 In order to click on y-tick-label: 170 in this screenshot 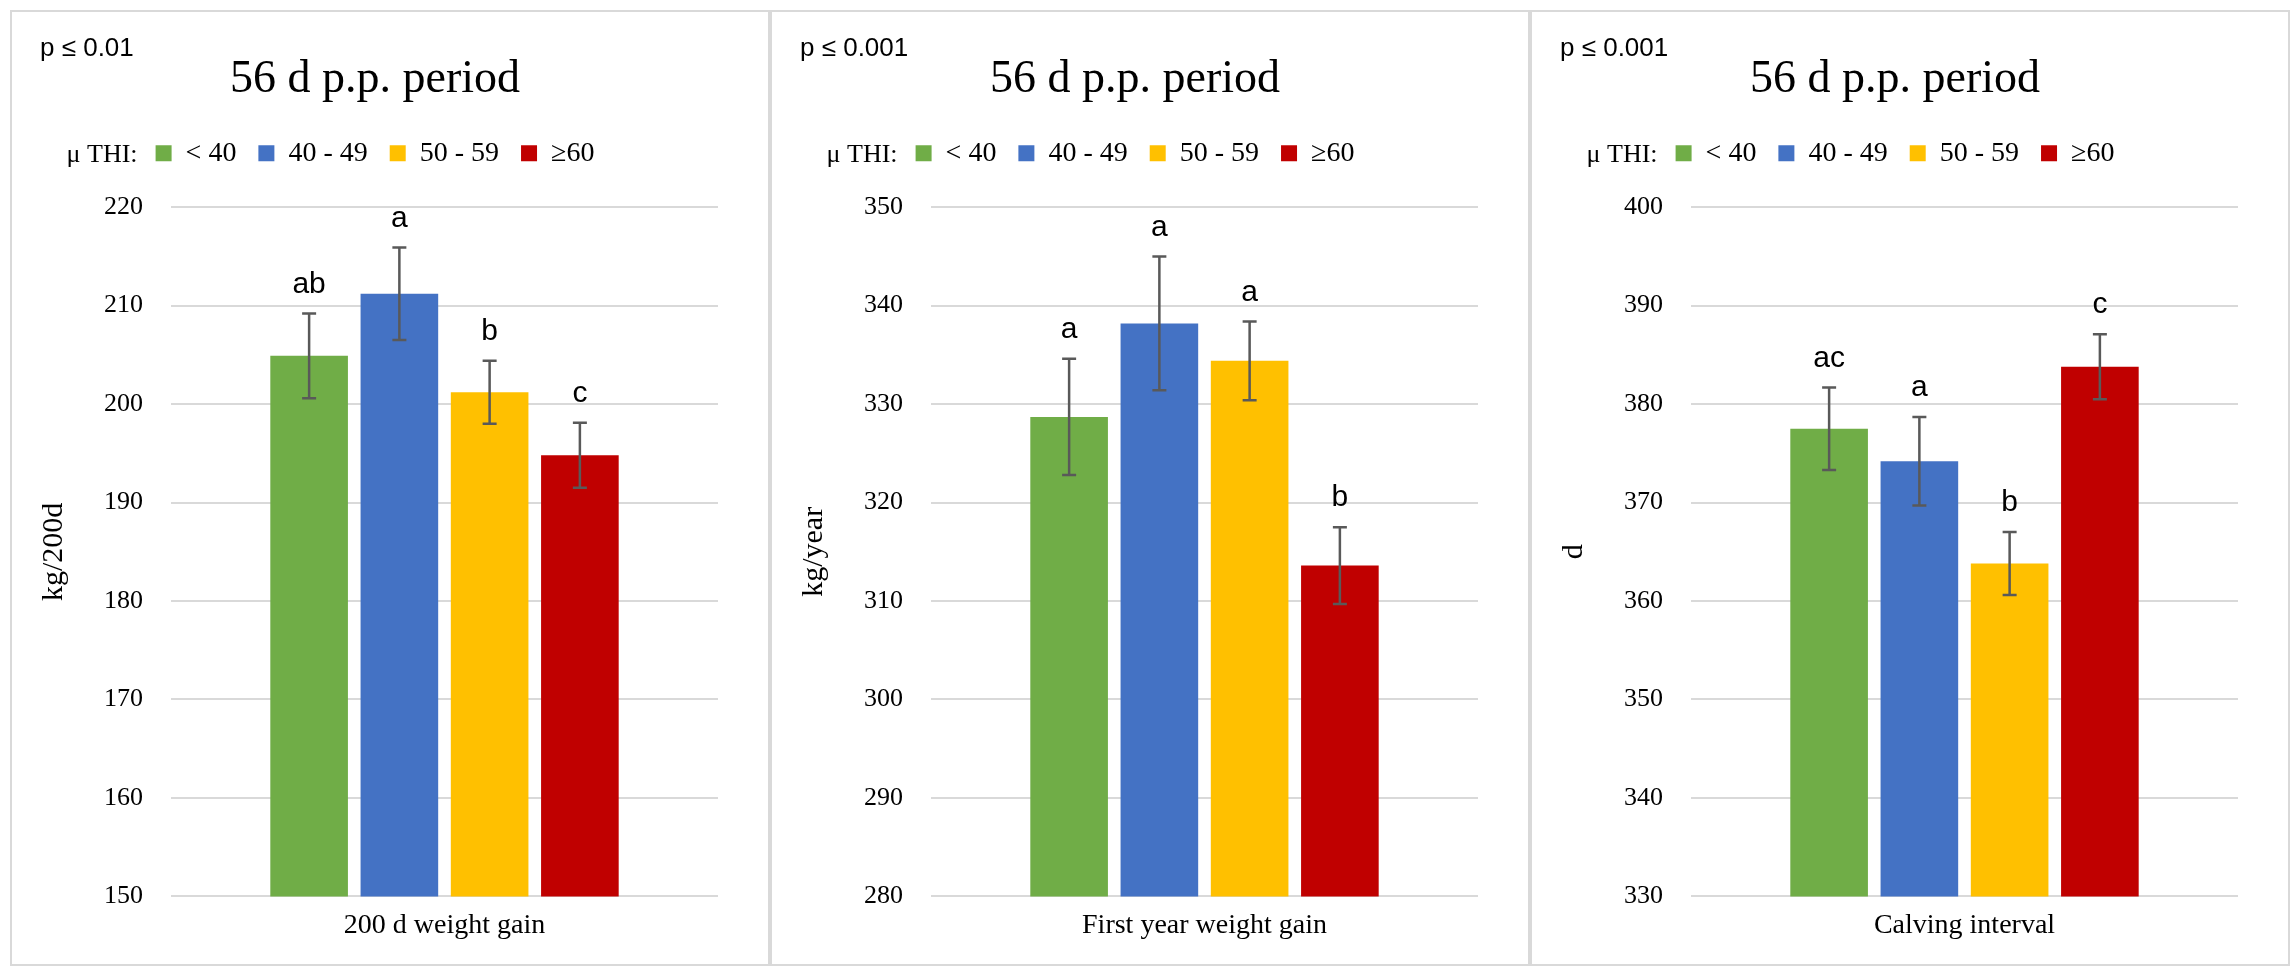, I will do `click(123, 698)`.